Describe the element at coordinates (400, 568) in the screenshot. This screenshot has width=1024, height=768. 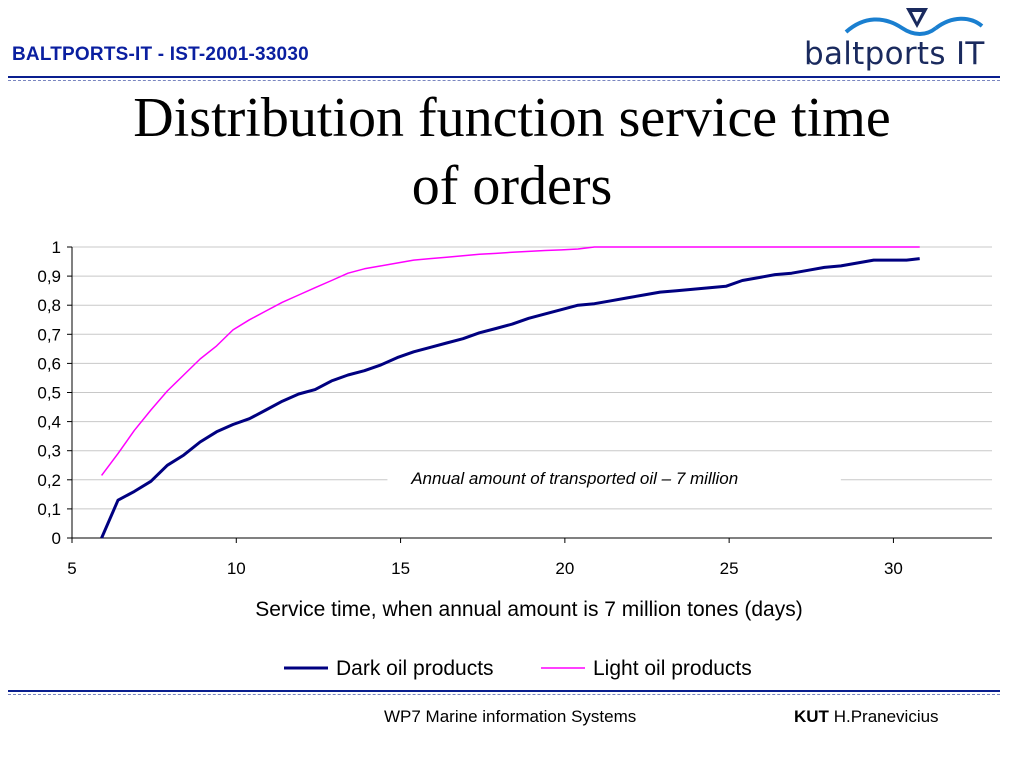
I see `x-tick-label: 15` at that location.